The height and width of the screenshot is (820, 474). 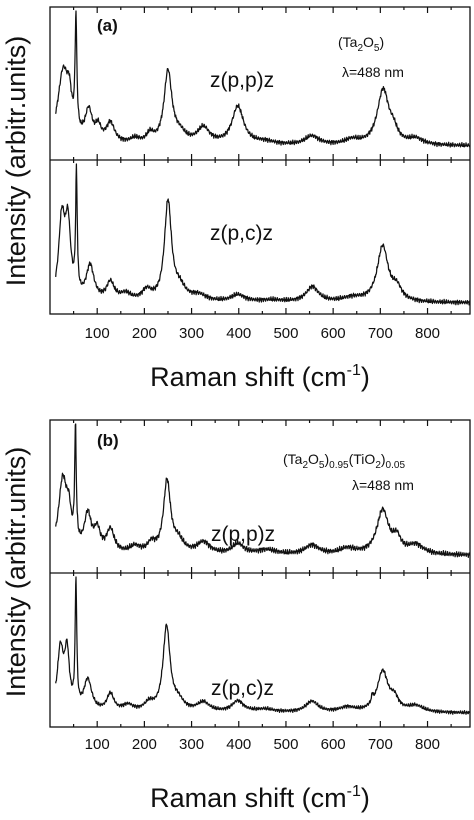 I want to click on panel-label: (a), so click(x=107, y=25).